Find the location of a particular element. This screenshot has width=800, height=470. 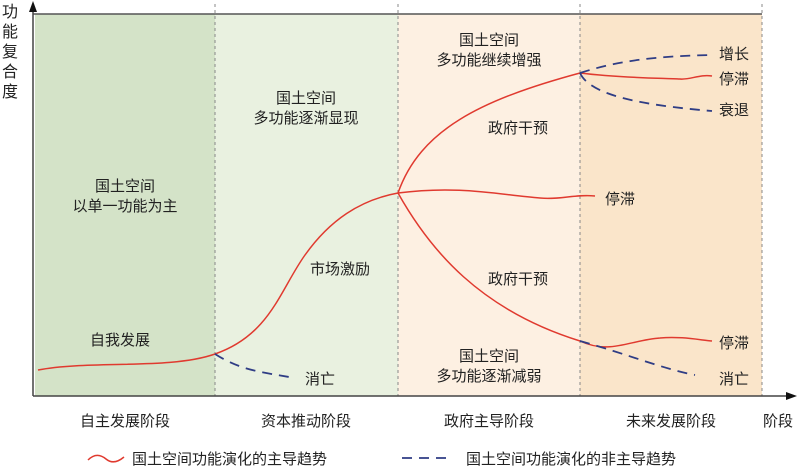

x-axis-label: 阶段 is located at coordinates (778, 421).